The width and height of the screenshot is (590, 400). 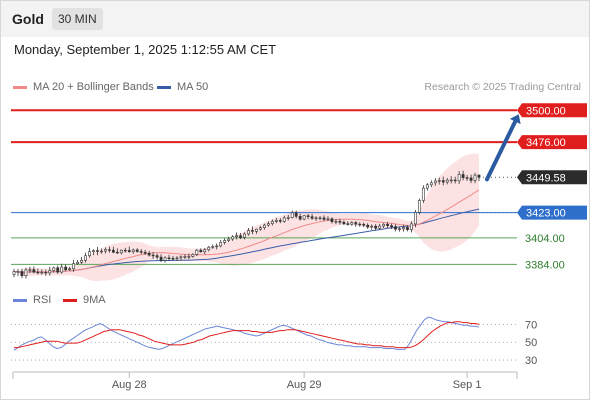 What do you see at coordinates (129, 385) in the screenshot?
I see `x-tick-label: Aug 28` at bounding box center [129, 385].